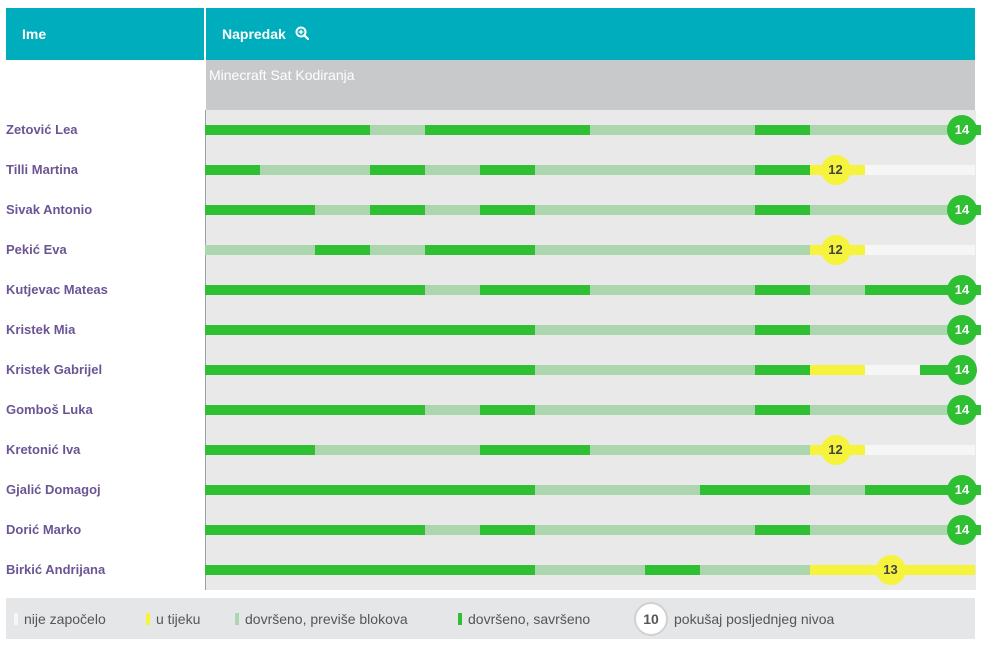 The width and height of the screenshot is (981, 645). Describe the element at coordinates (835, 250) in the screenshot. I see `last-level-badge: 12` at that location.